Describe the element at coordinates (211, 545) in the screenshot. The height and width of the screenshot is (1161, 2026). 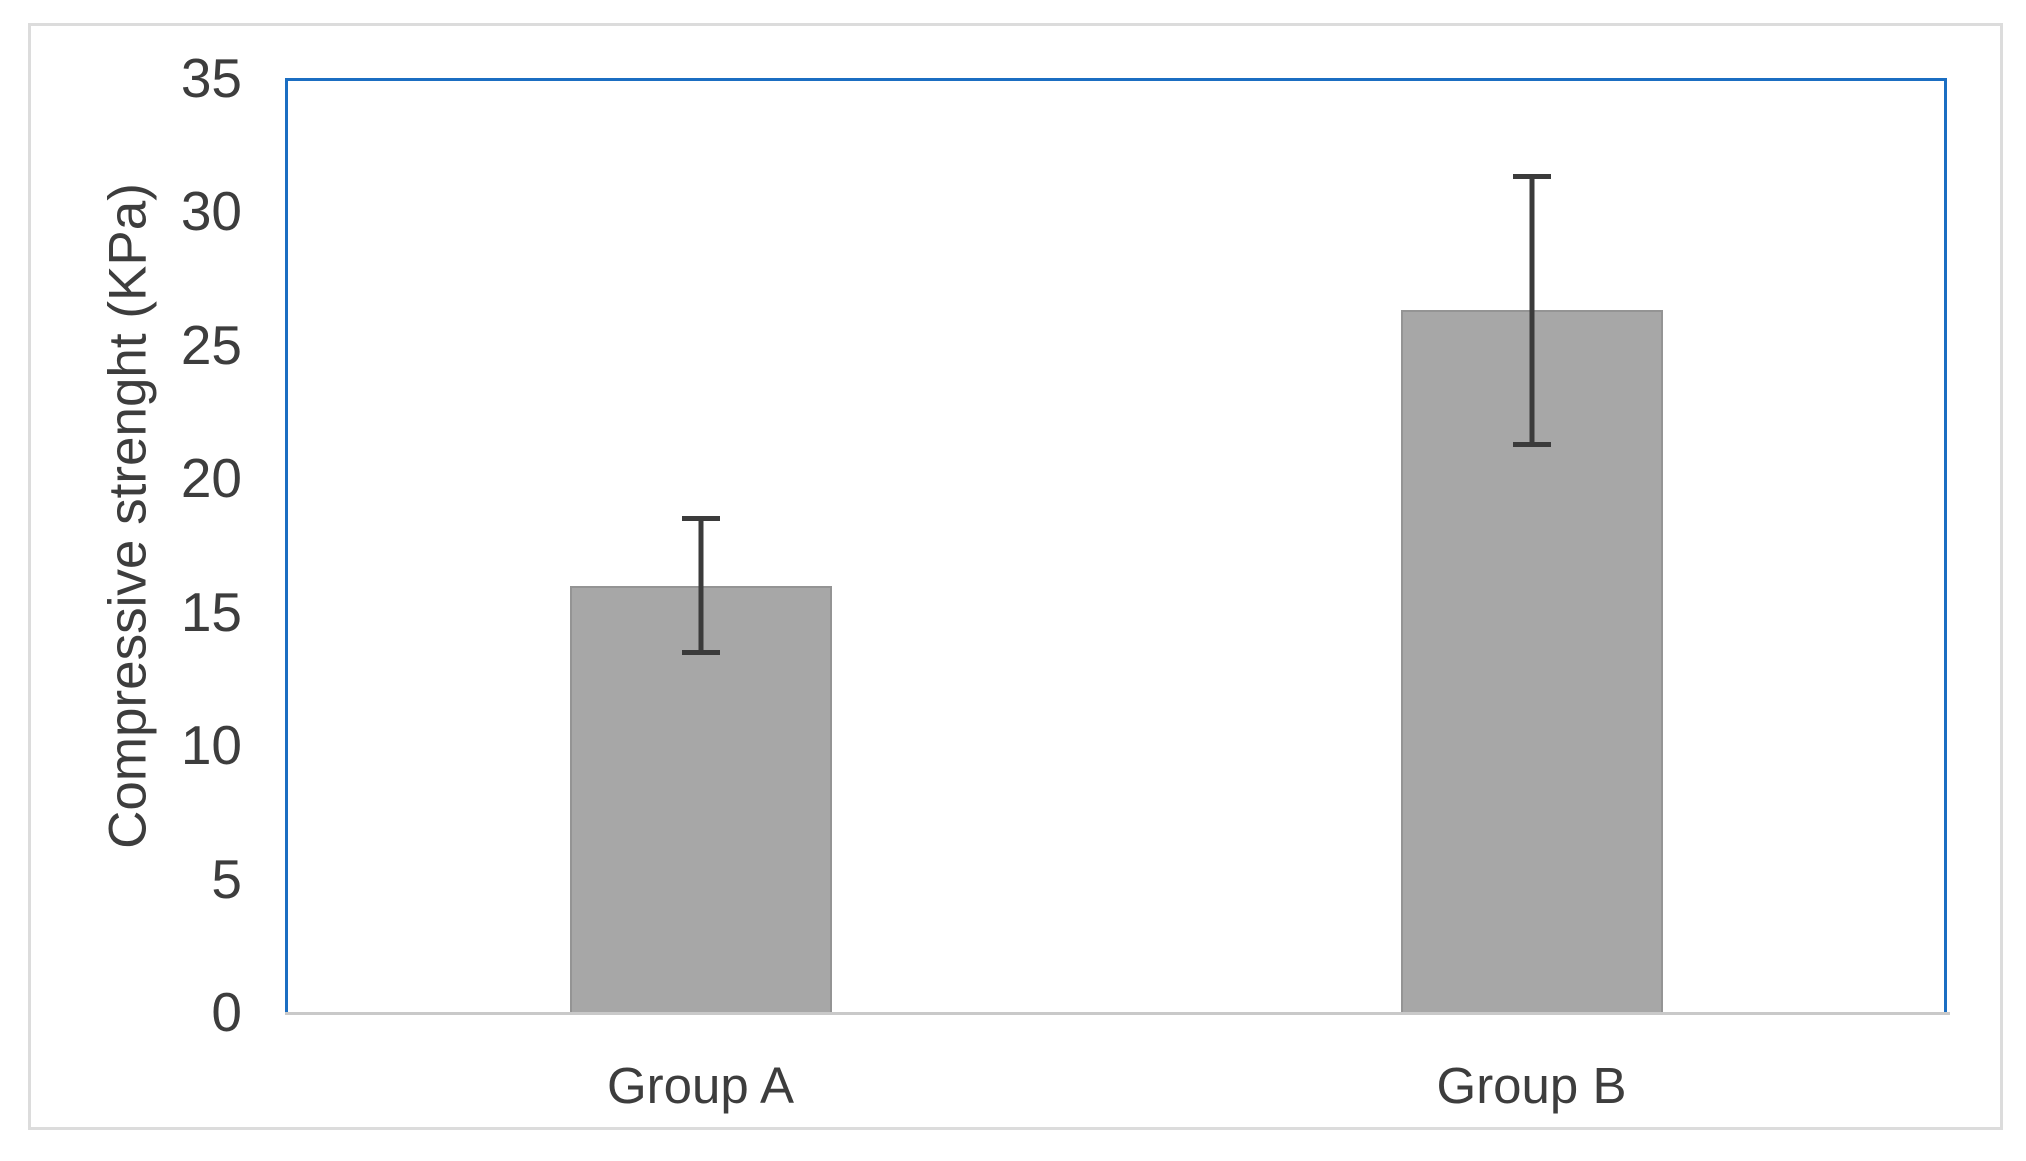
I see `y-axis-tick-labels: 35 30 25 20 15 10 5 0` at that location.